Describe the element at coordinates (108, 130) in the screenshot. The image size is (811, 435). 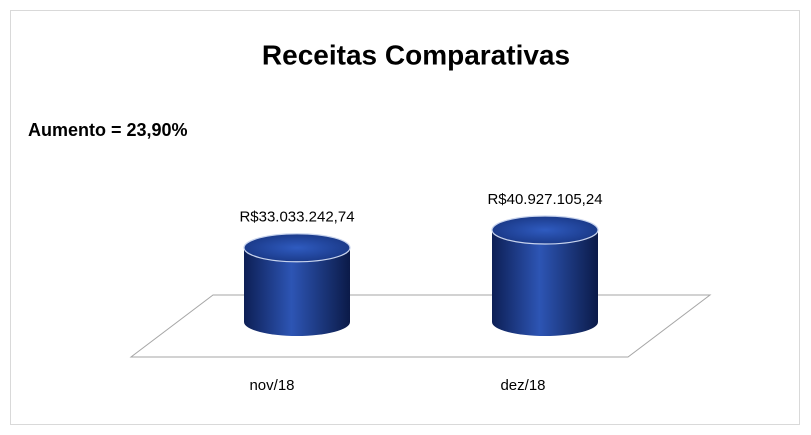
I see `annotation: Aumento = 23,90%` at that location.